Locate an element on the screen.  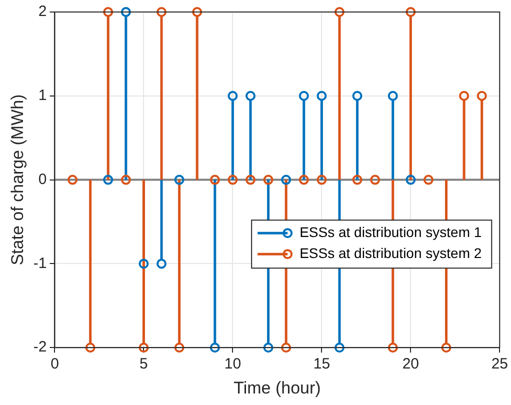
y-tick-label: 1 is located at coordinates (42, 95).